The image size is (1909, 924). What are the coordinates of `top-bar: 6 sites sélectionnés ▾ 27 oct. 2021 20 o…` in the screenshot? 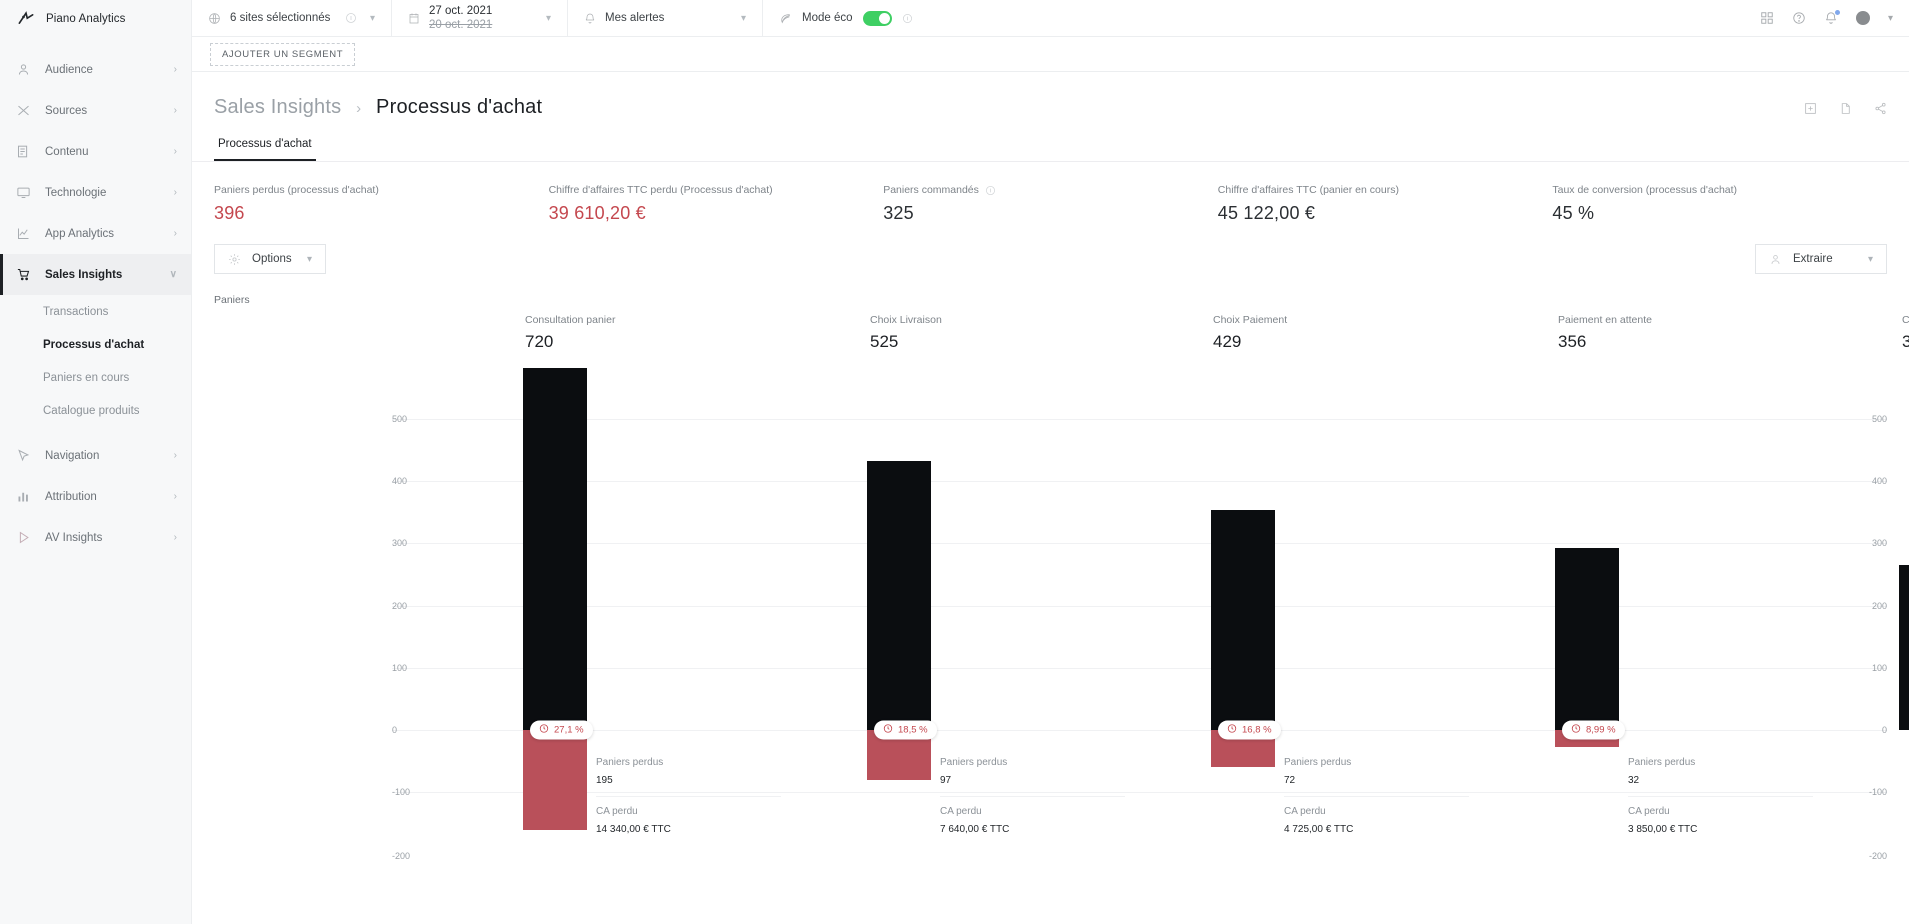 It's located at (1050, 18).